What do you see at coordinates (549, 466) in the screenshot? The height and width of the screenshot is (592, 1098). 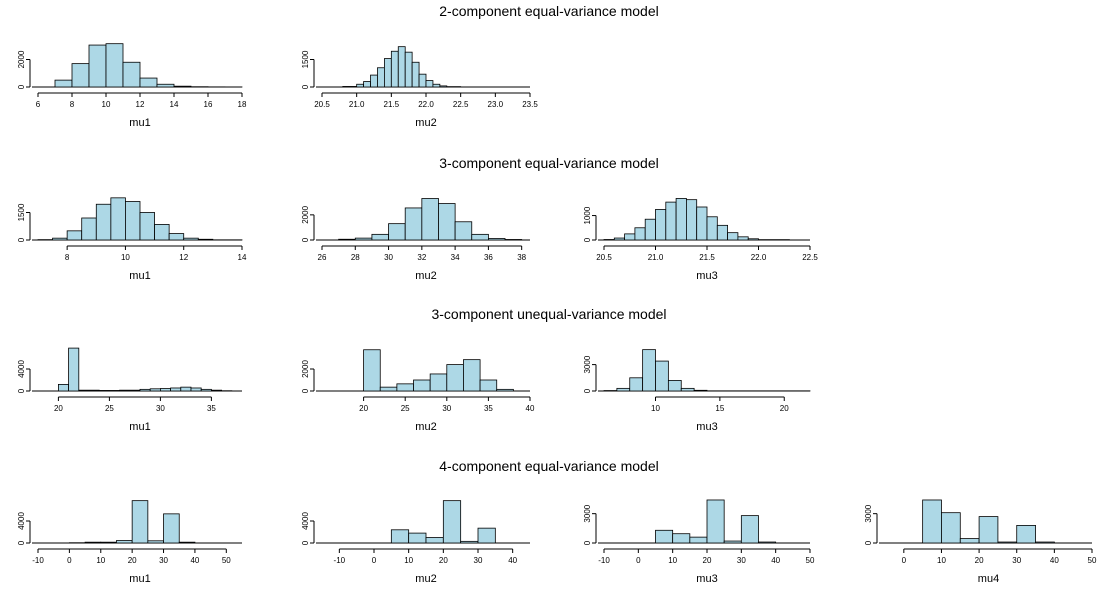 I see `row-title-4: 4-component equal-variance model` at bounding box center [549, 466].